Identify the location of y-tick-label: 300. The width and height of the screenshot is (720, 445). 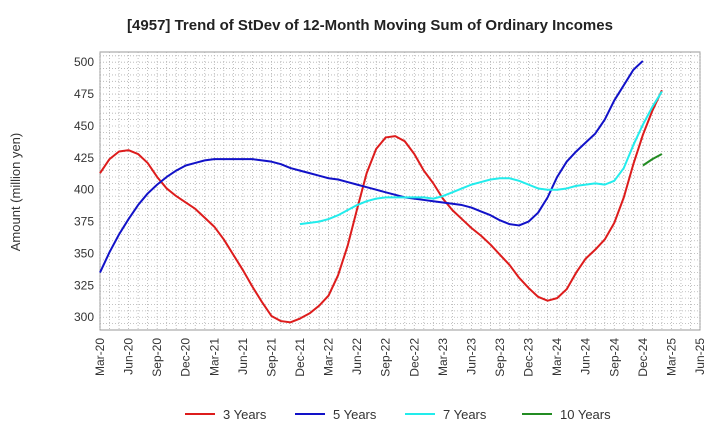
(84, 317).